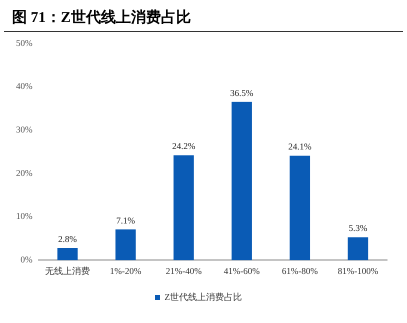 The height and width of the screenshot is (323, 407). Describe the element at coordinates (358, 271) in the screenshot. I see `x-tick-label: 81%-100%` at that location.